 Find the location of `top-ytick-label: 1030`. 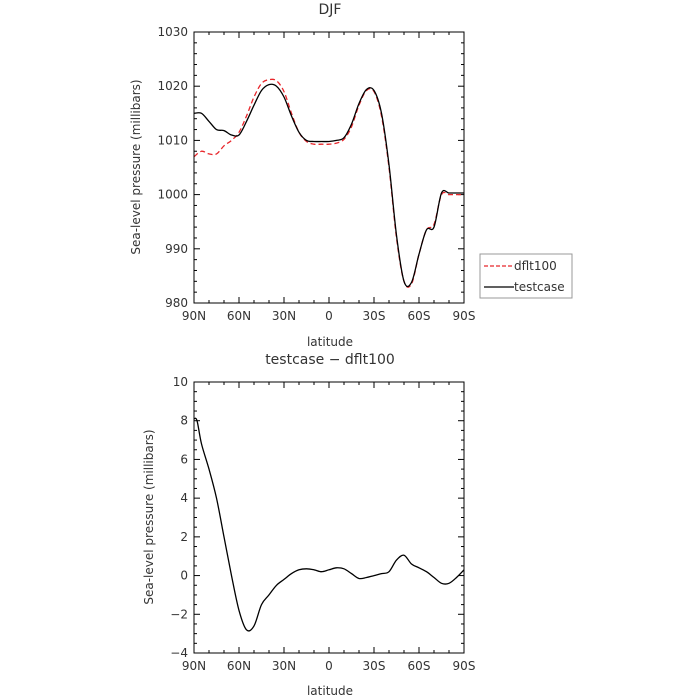

top-ytick-label: 1030 is located at coordinates (172, 32).